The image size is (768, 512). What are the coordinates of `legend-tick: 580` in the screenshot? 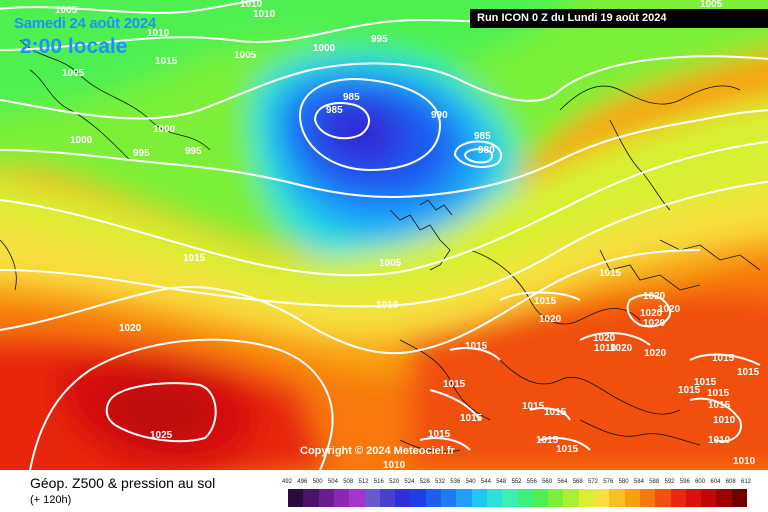 It's located at (623, 482).